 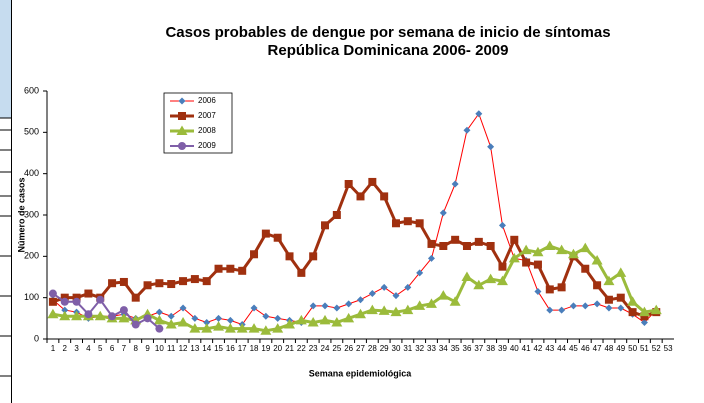 What do you see at coordinates (388, 50) in the screenshot?
I see `chart-subtitle: República Dominicana 2006- 2009` at bounding box center [388, 50].